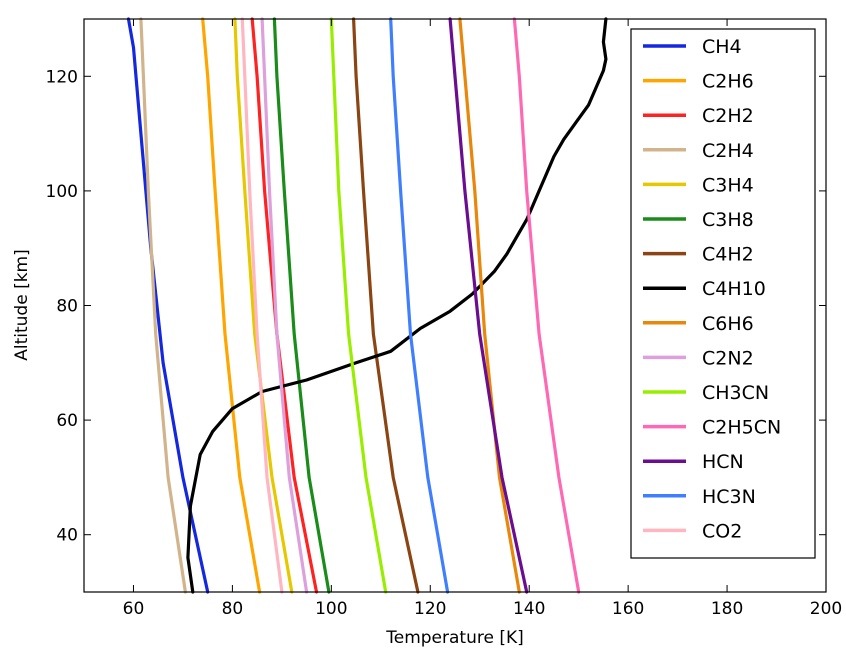 The width and height of the screenshot is (846, 650). What do you see at coordinates (728, 116) in the screenshot?
I see `legend-label: C2H2` at bounding box center [728, 116].